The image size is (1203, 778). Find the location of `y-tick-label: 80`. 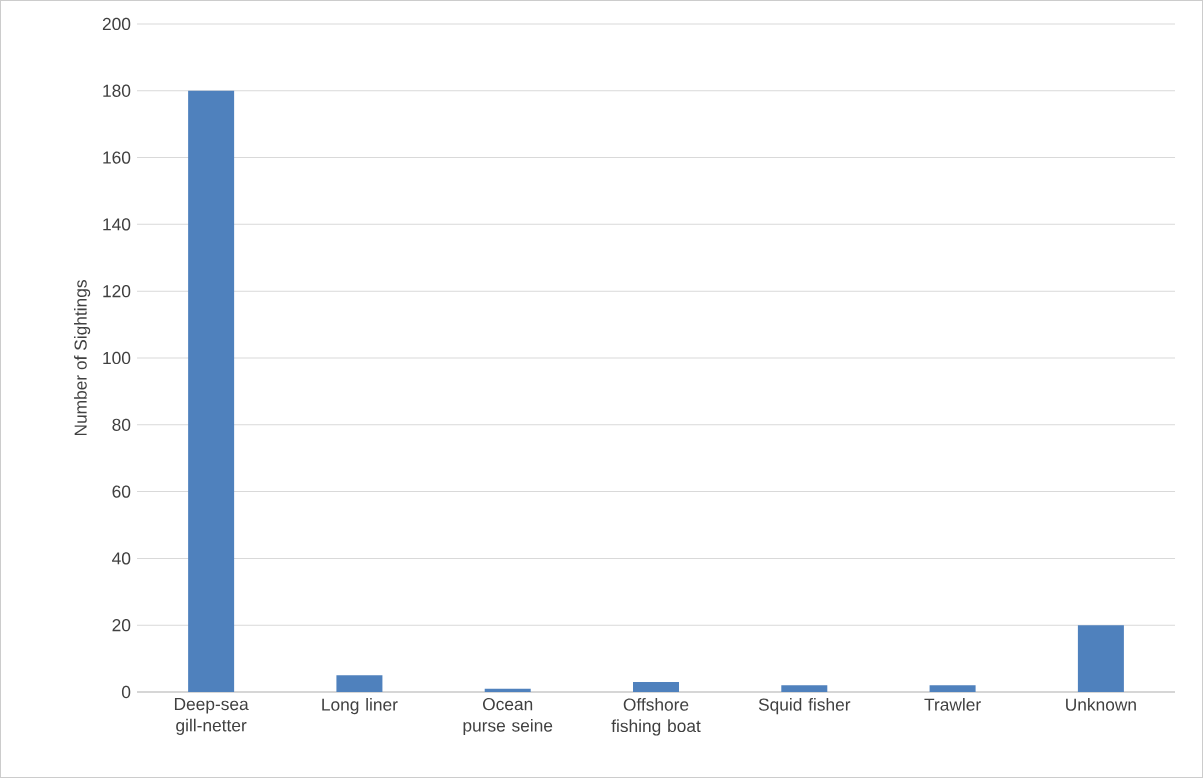

y-tick-label: 80 is located at coordinates (121, 424).